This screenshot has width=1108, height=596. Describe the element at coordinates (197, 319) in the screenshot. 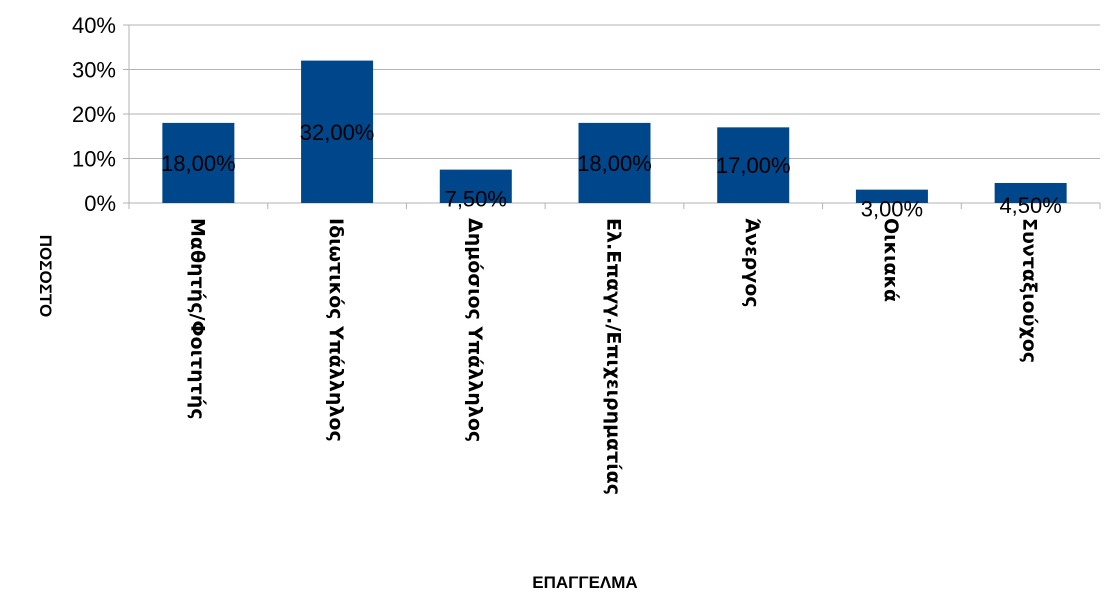

I see `category-label: Μαθητής/Φοιτητής` at that location.